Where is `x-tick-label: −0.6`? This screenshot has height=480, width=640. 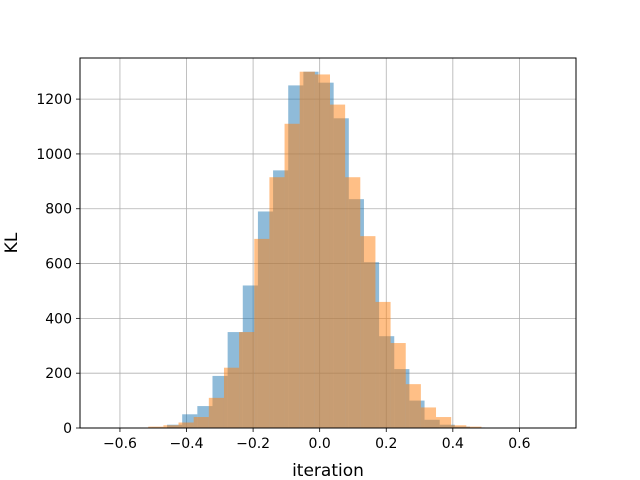 x-tick-label: −0.6 is located at coordinates (120, 444).